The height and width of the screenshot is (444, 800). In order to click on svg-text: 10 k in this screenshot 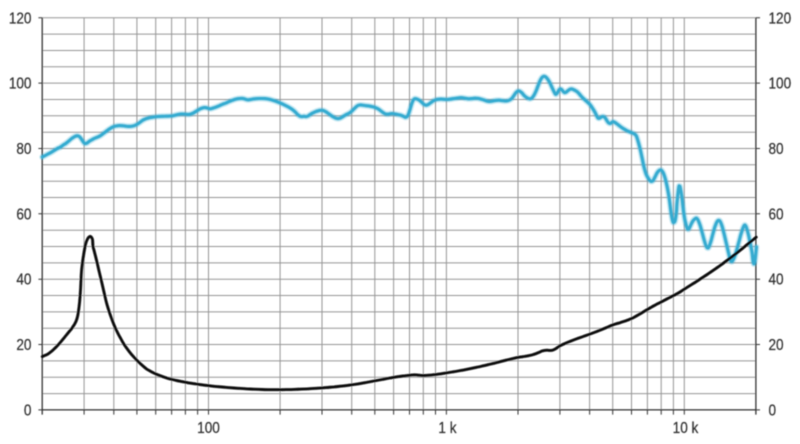, I will do `click(686, 428)`.